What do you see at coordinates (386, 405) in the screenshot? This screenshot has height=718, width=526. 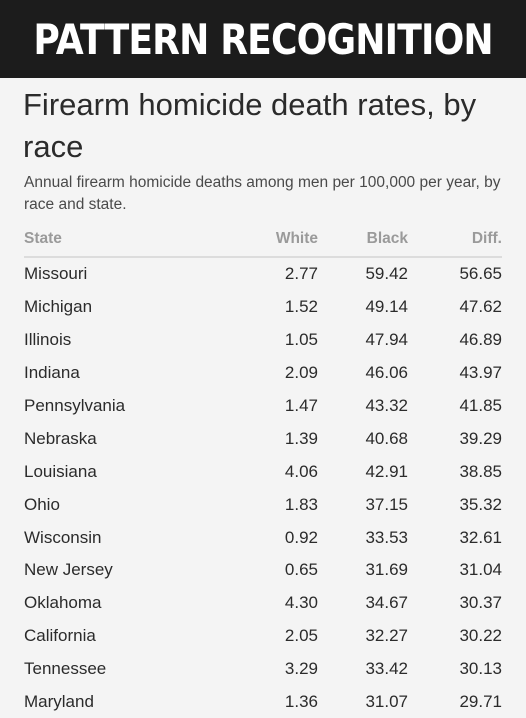 I see `black-cell: 43.32` at bounding box center [386, 405].